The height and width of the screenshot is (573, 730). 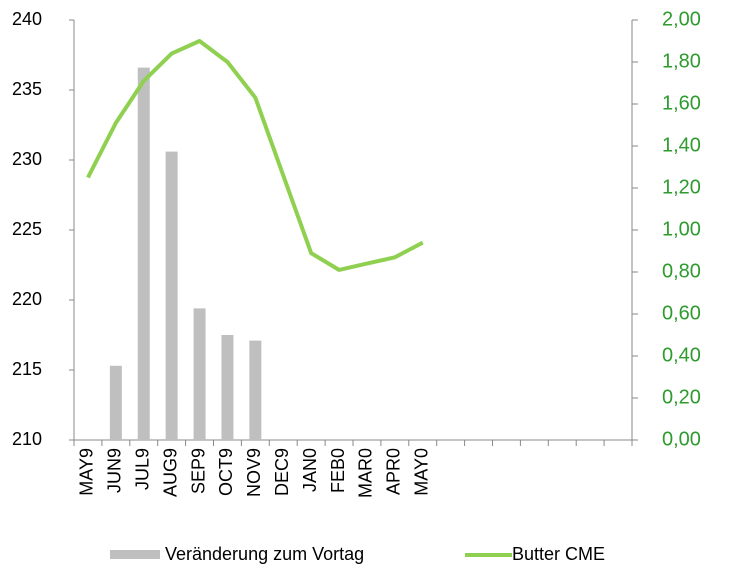 What do you see at coordinates (394, 471) in the screenshot?
I see `x-tick-label: APR0` at bounding box center [394, 471].